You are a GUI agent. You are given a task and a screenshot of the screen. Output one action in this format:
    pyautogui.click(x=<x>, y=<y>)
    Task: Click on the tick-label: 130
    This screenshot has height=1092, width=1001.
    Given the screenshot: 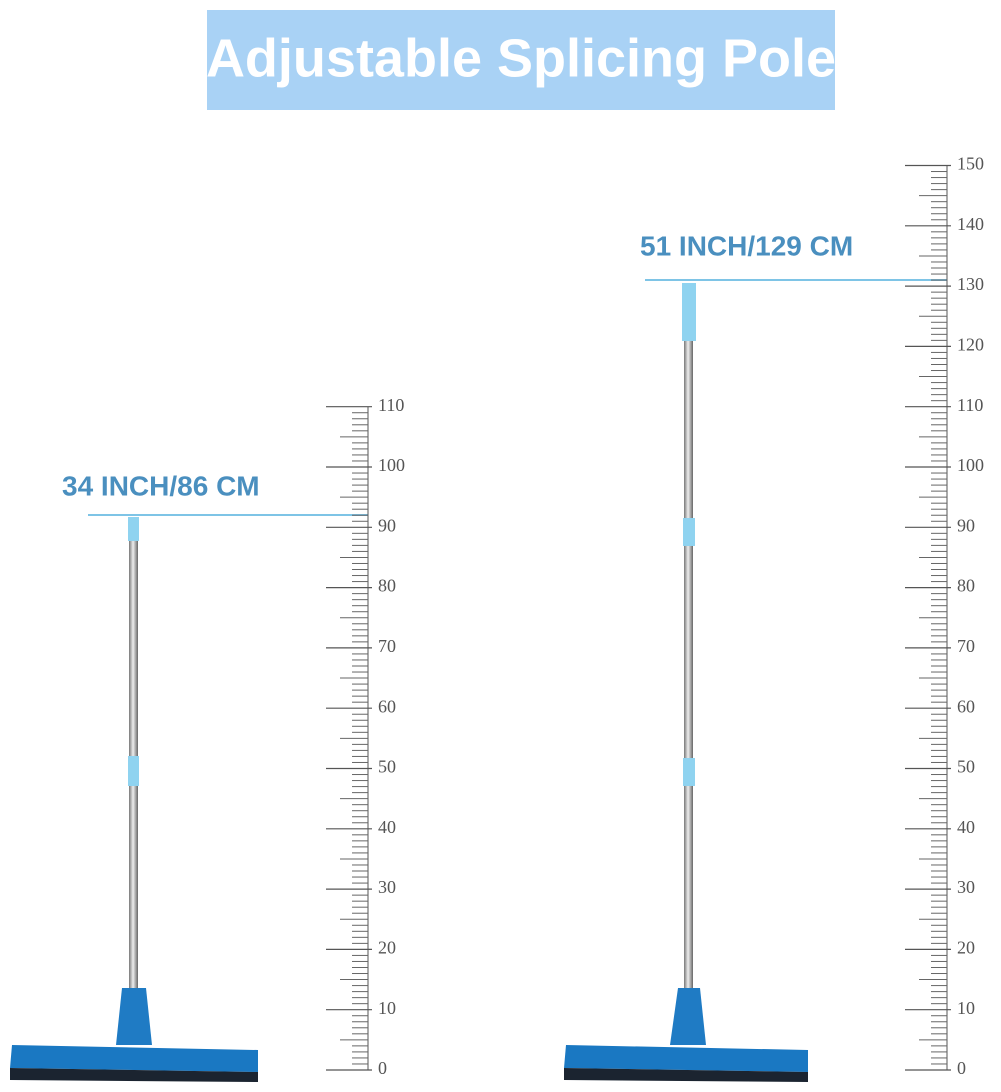 What is the action you would take?
    pyautogui.click(x=970, y=284)
    